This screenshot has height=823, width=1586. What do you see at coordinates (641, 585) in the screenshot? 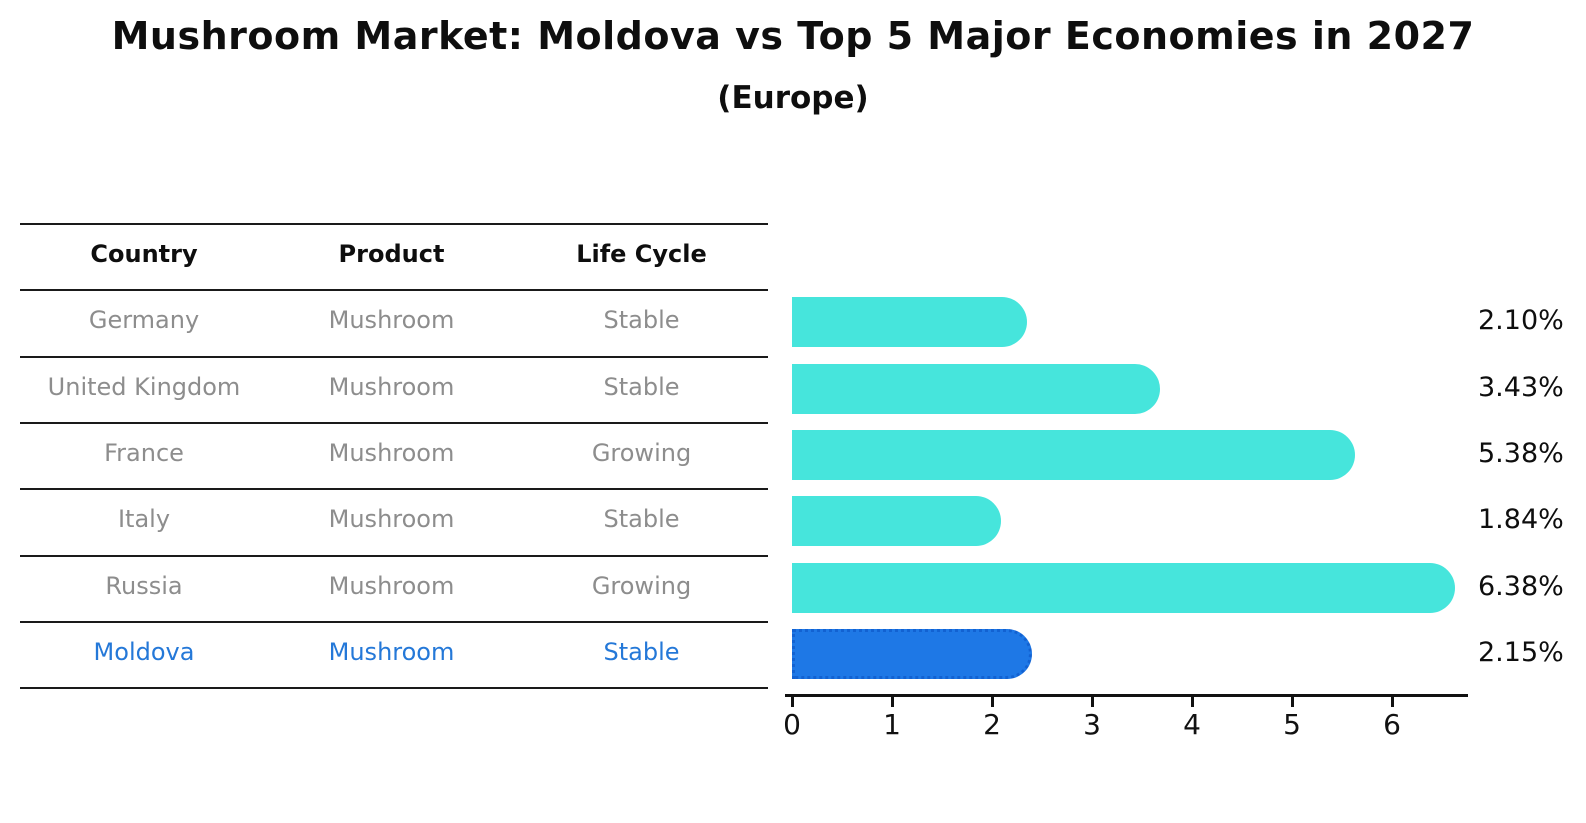
I see `table-cell-life-cycle-russia: Growing` at bounding box center [641, 585].